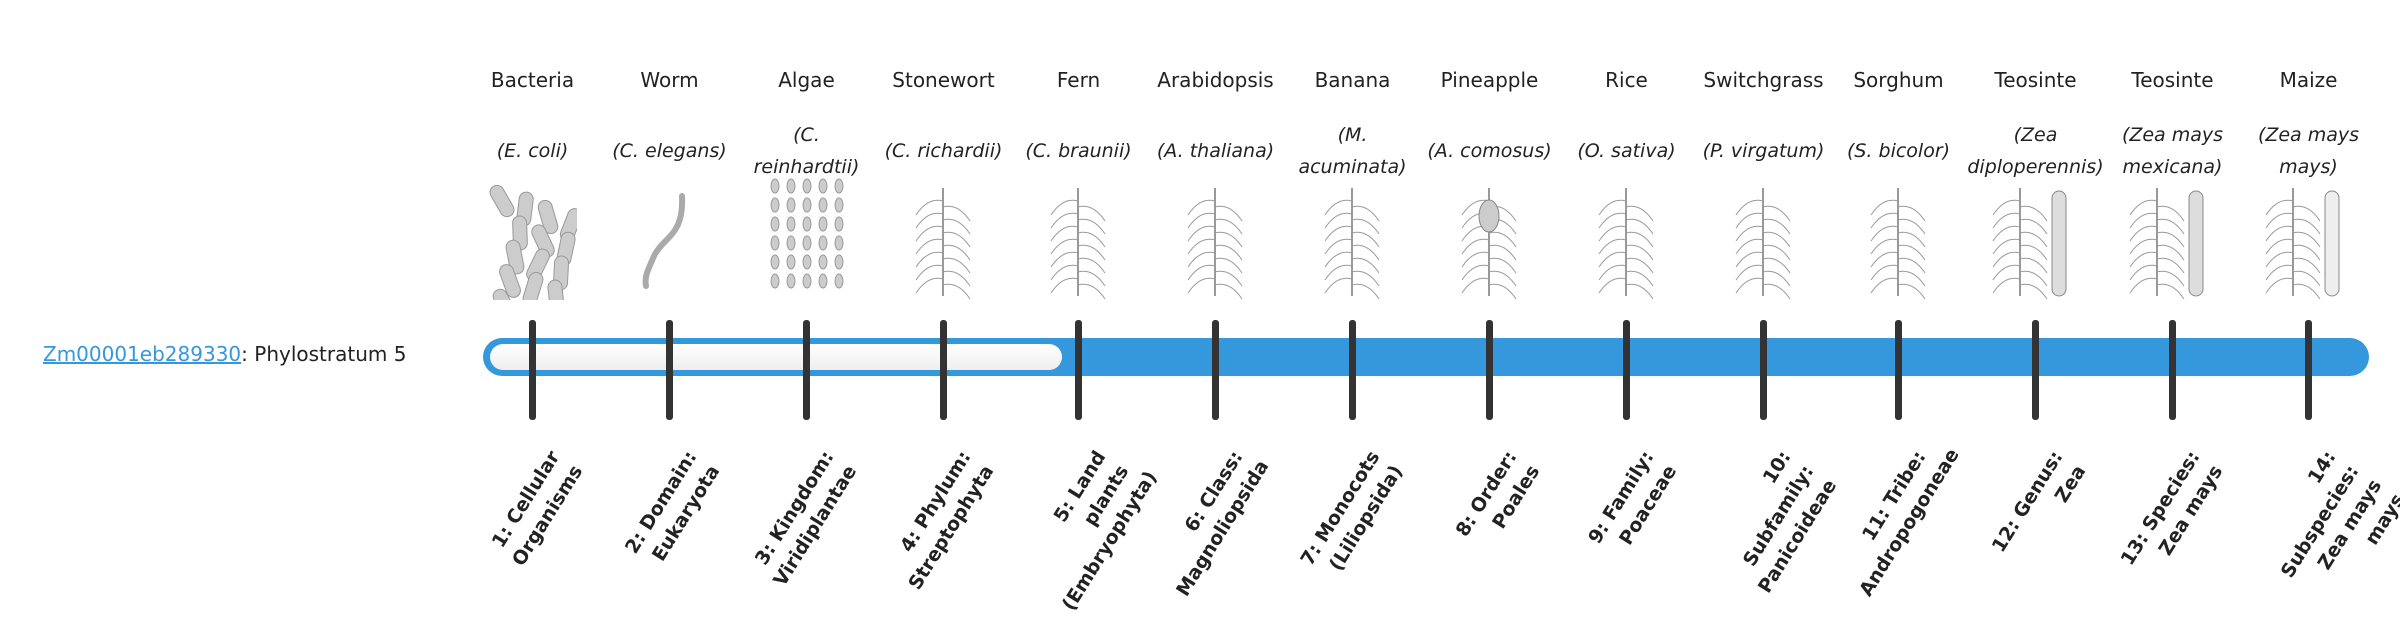 The width and height of the screenshot is (2400, 630). I want to click on scientific-name-text: (A. thaliana), so click(1215, 151).